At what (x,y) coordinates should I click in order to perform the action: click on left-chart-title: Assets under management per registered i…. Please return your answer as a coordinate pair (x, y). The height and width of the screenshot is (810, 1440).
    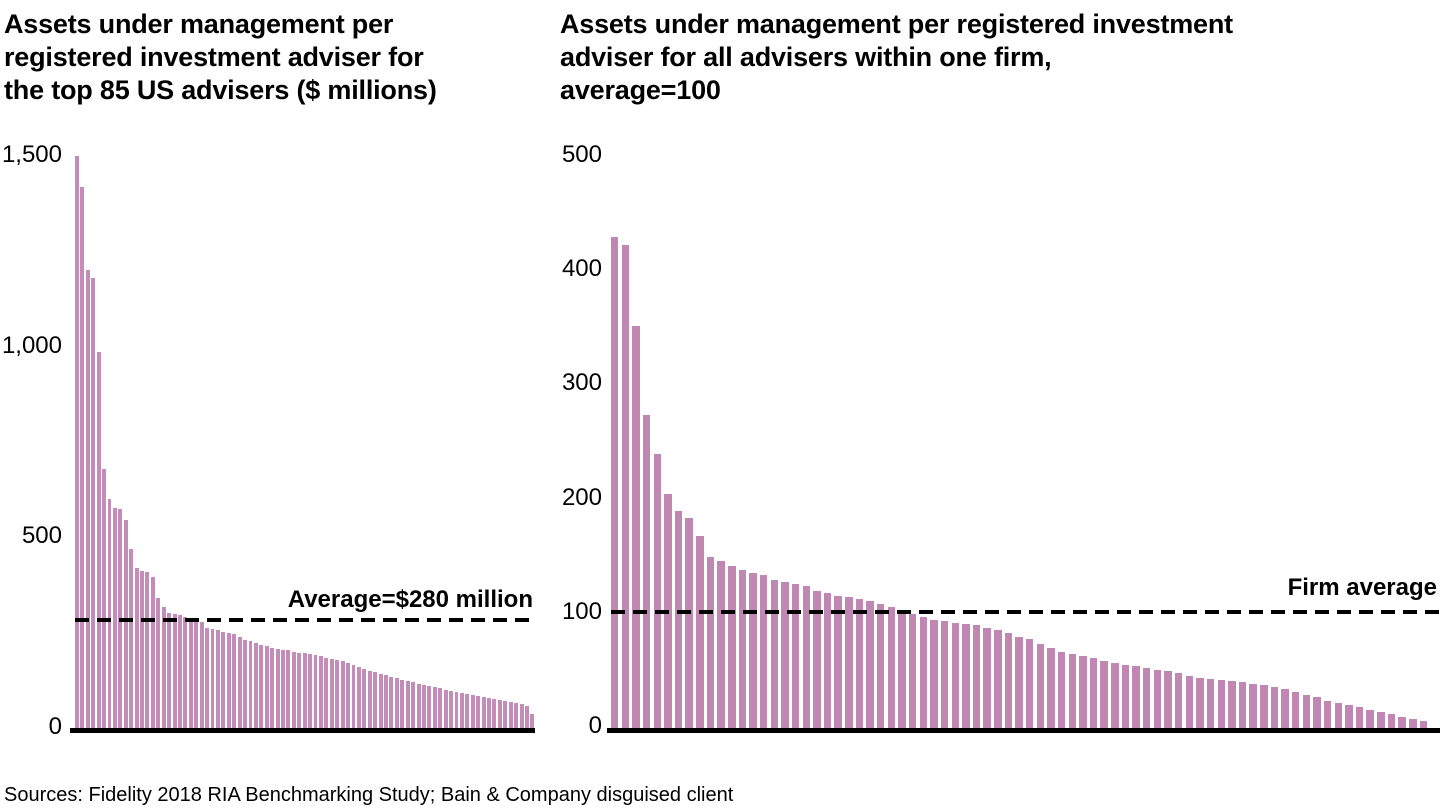
    Looking at the image, I should click on (220, 57).